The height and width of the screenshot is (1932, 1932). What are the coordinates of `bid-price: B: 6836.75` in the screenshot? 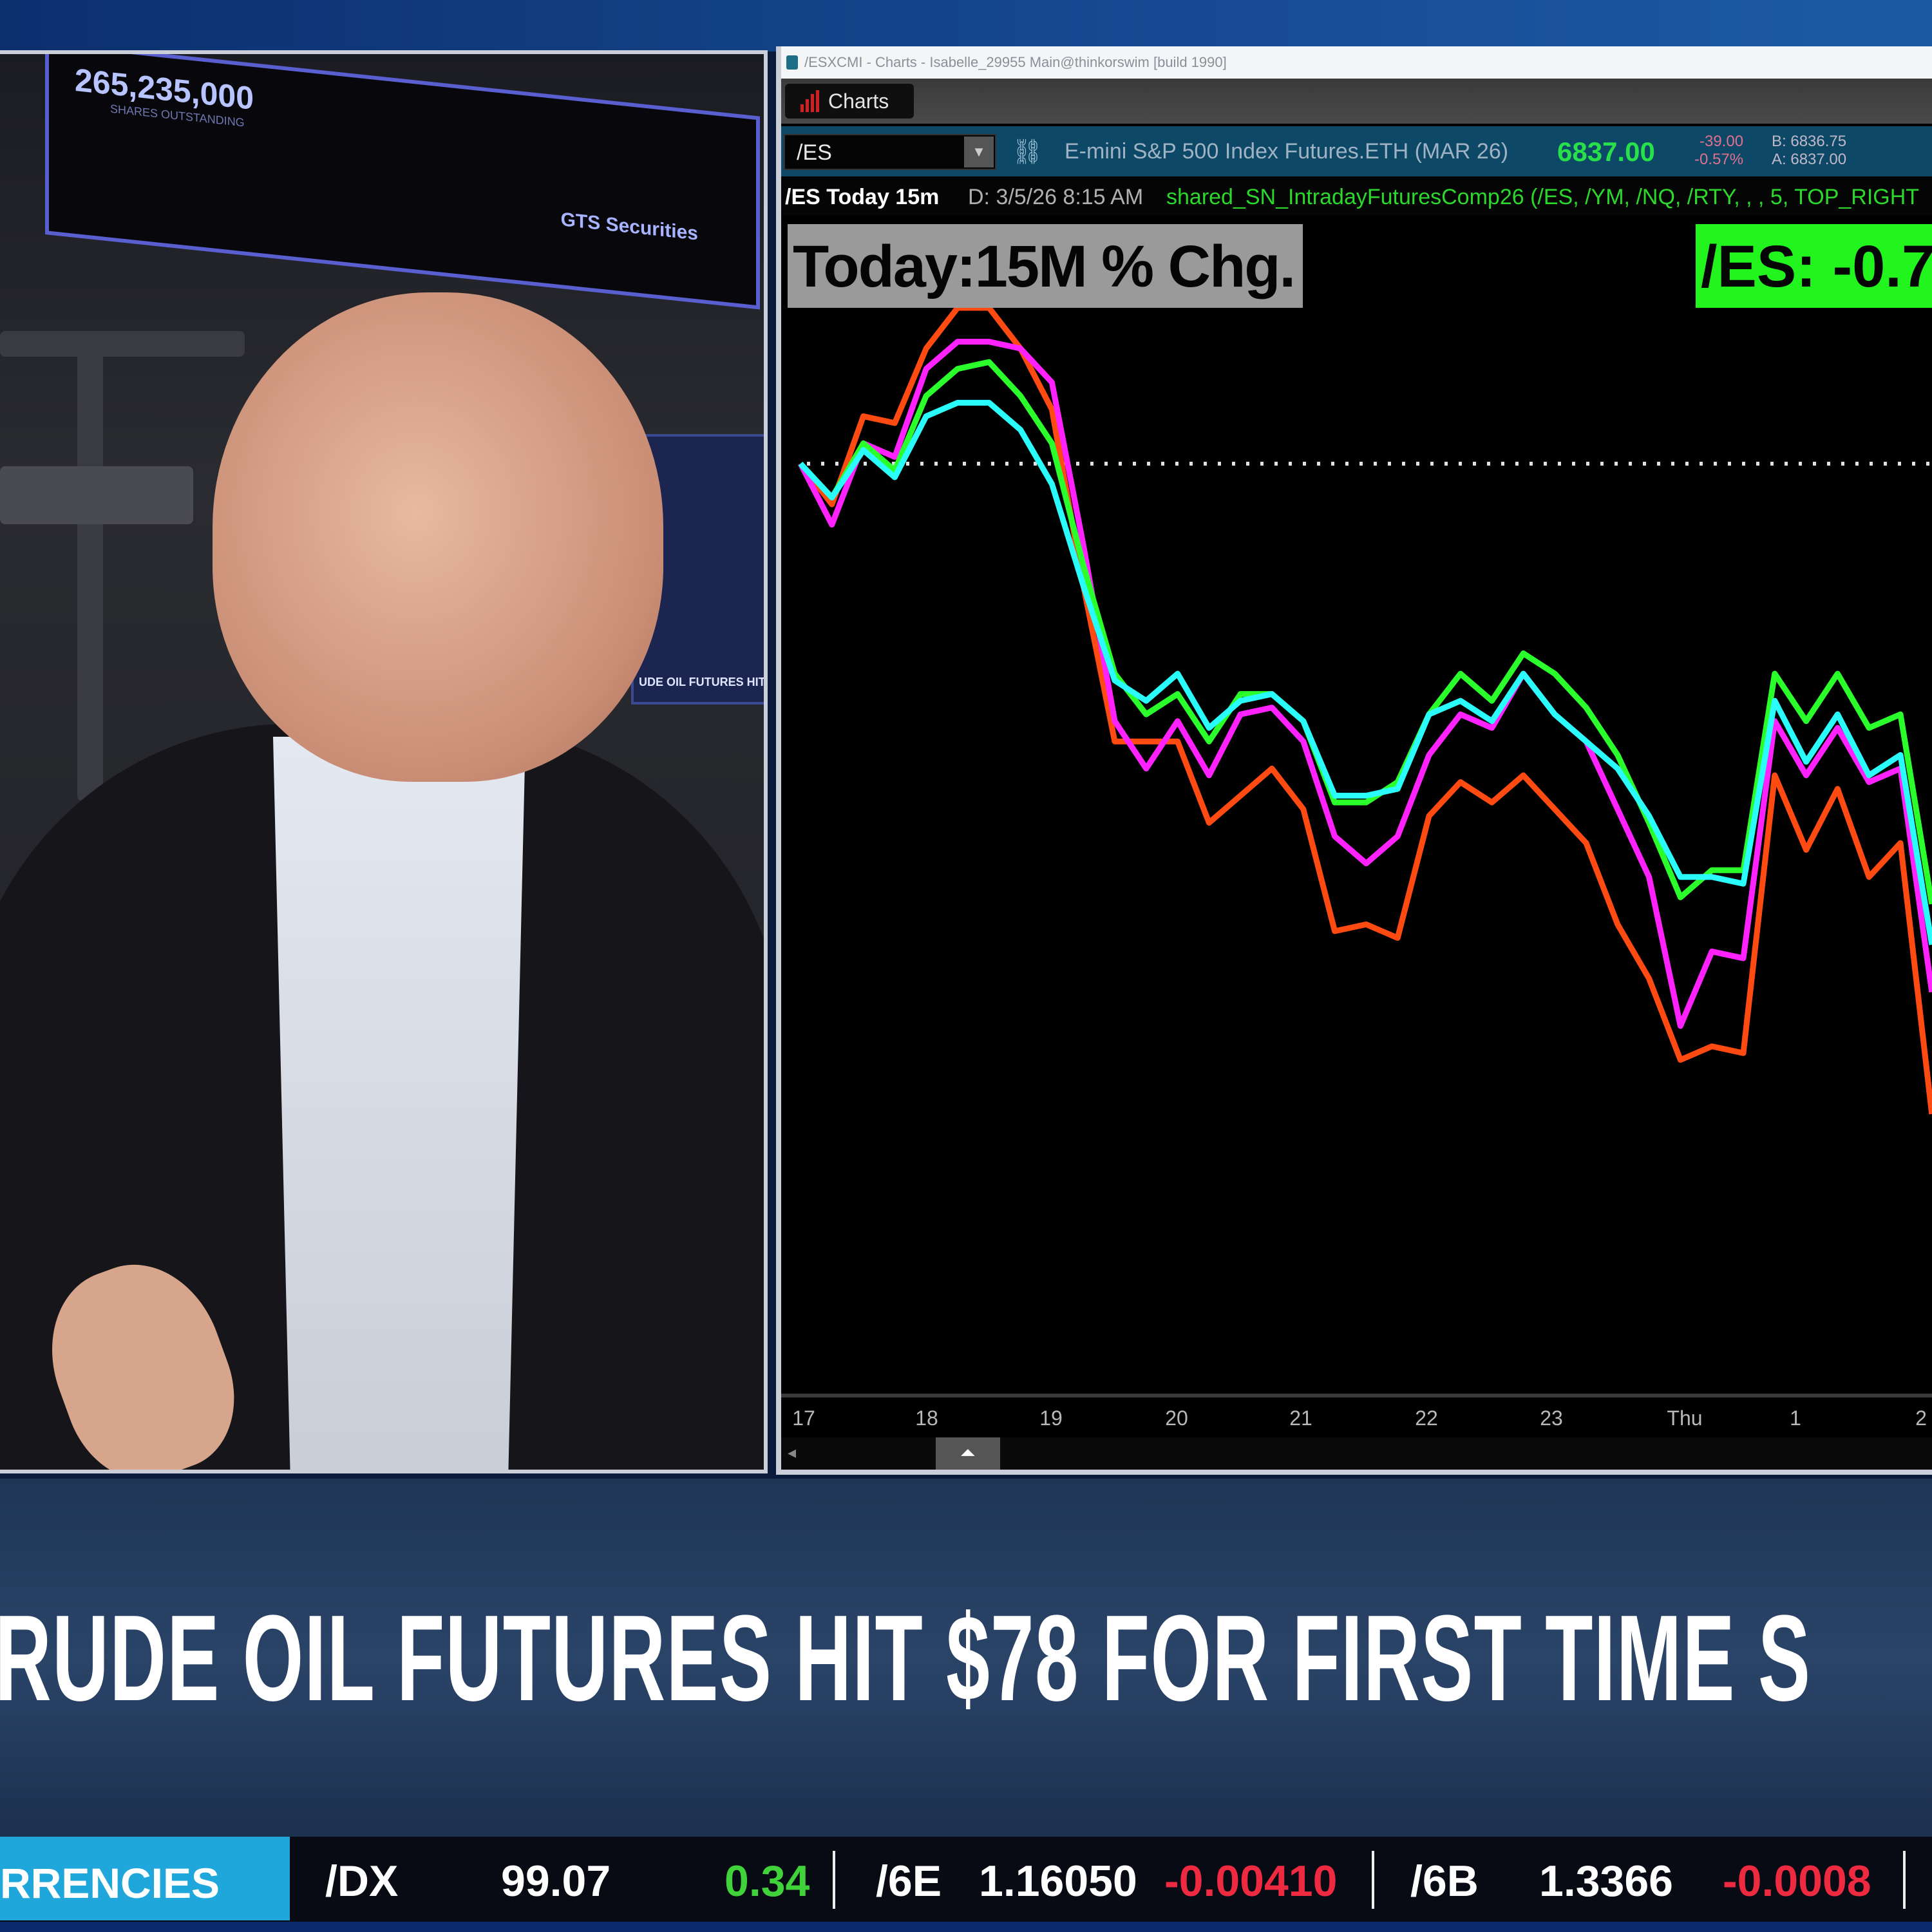 It's located at (1810, 141).